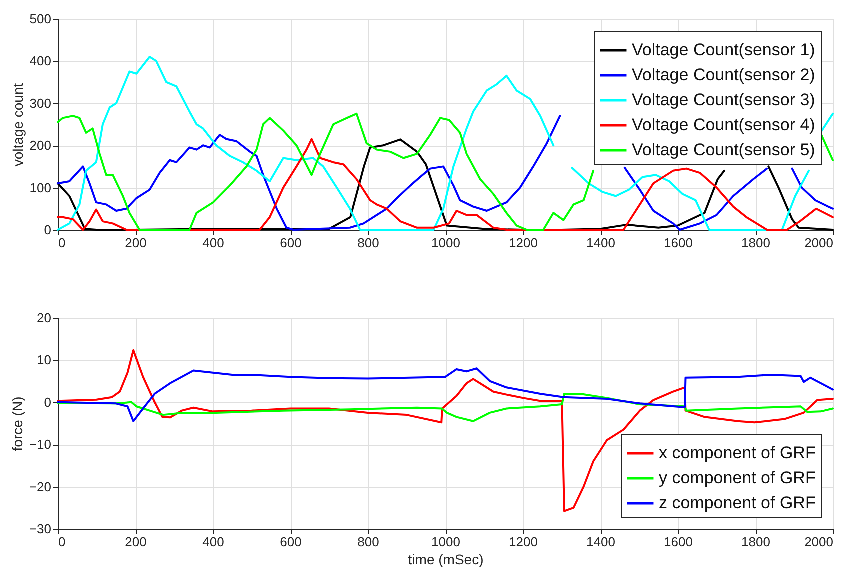  What do you see at coordinates (17, 424) in the screenshot?
I see `y-axis-title: force (N)` at bounding box center [17, 424].